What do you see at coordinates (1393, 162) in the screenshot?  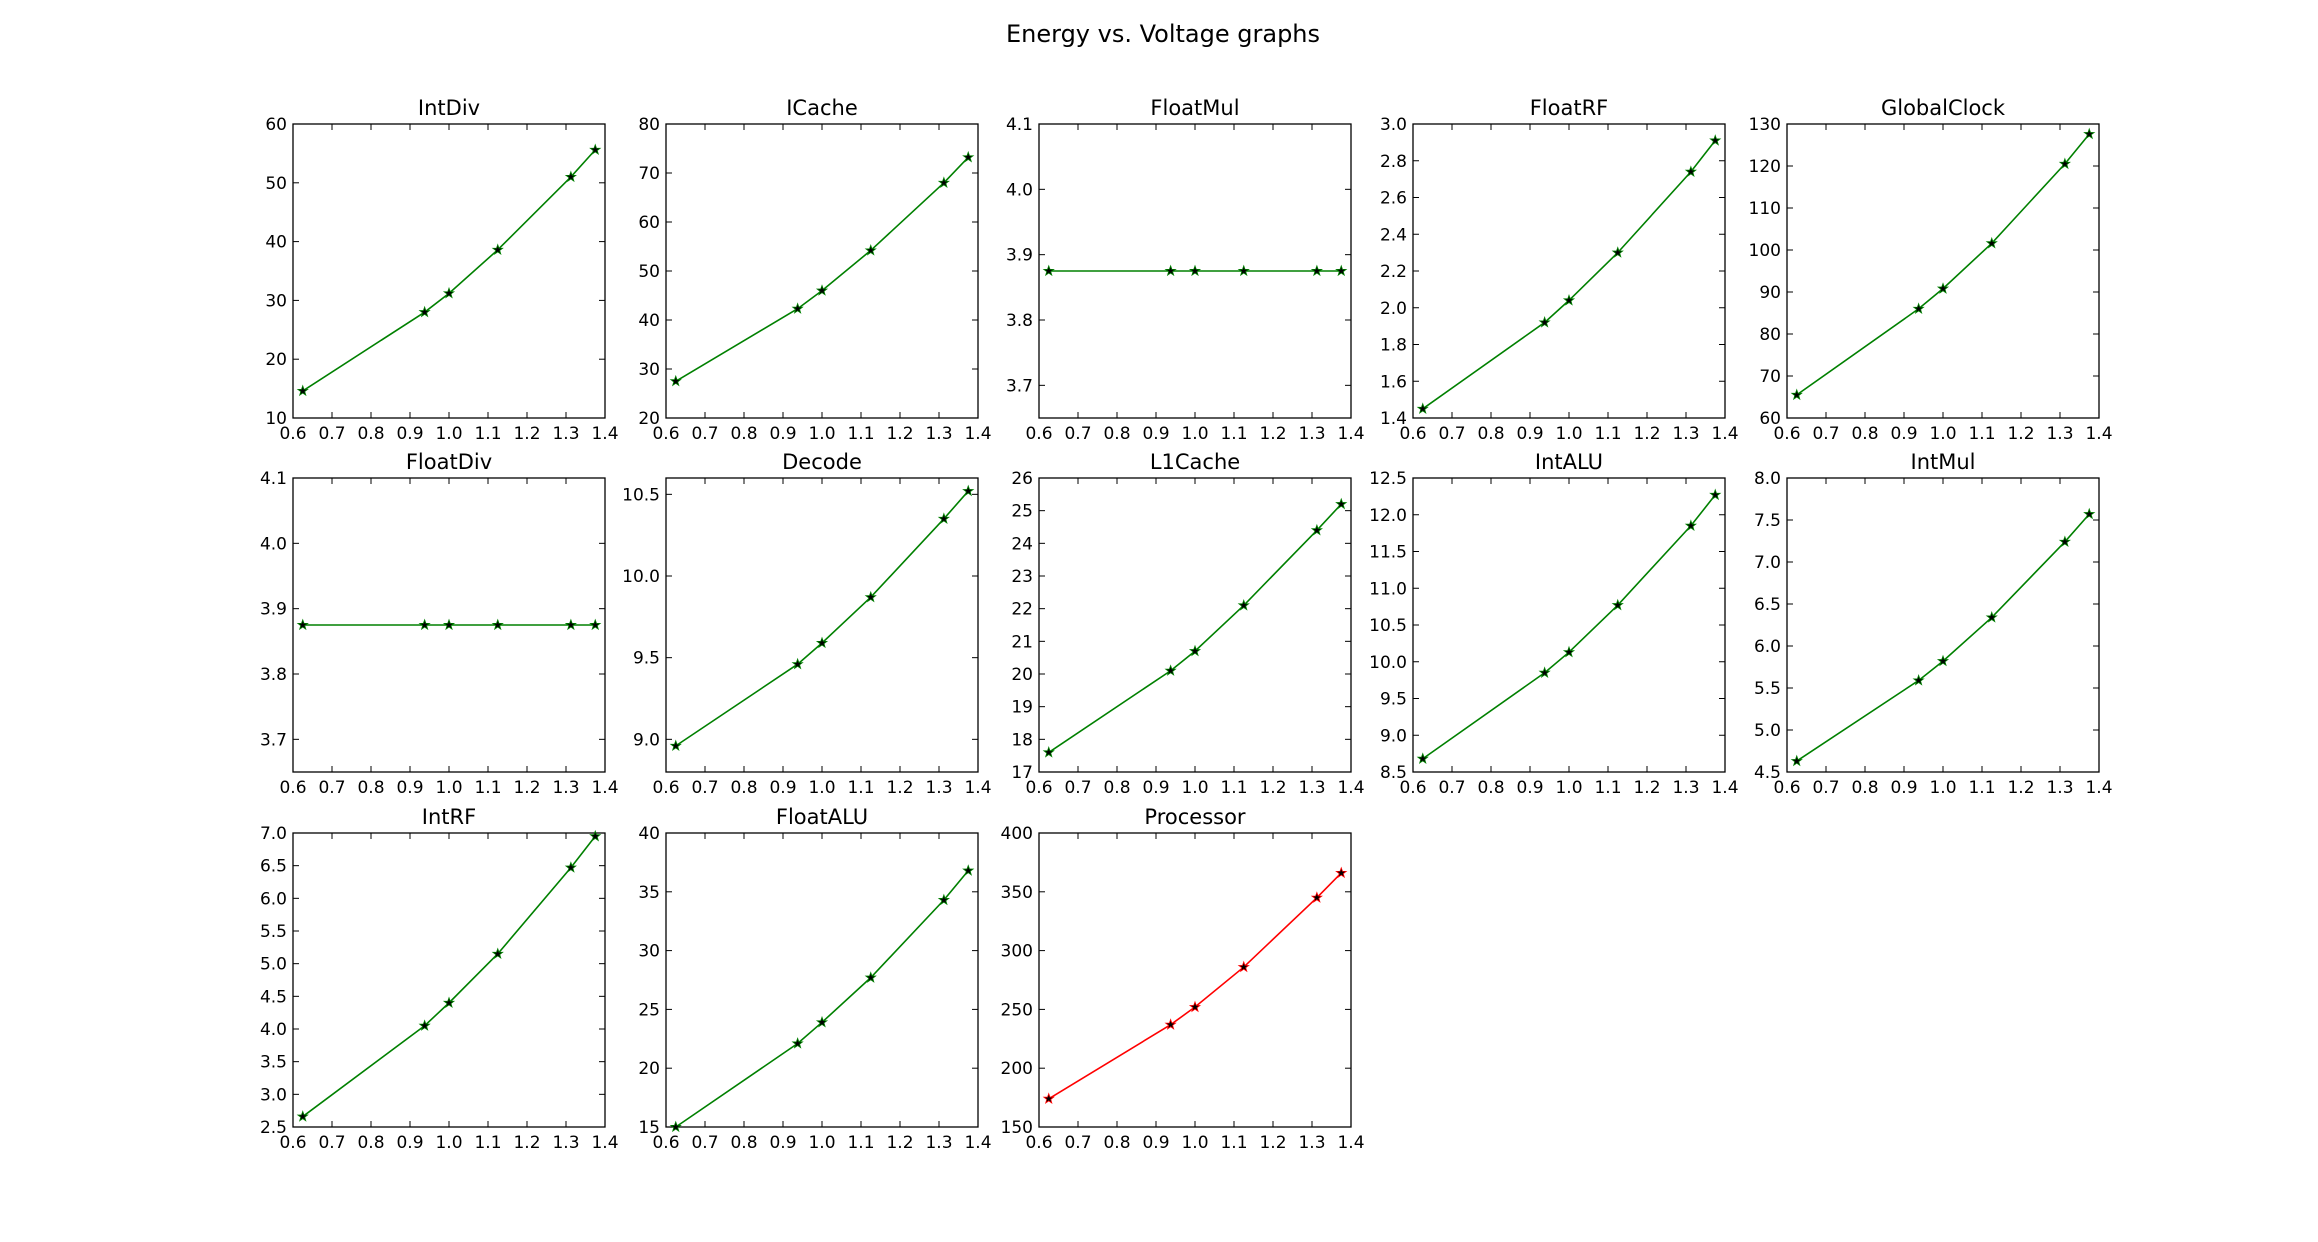 I see `y-tick-label: 2.8` at bounding box center [1393, 162].